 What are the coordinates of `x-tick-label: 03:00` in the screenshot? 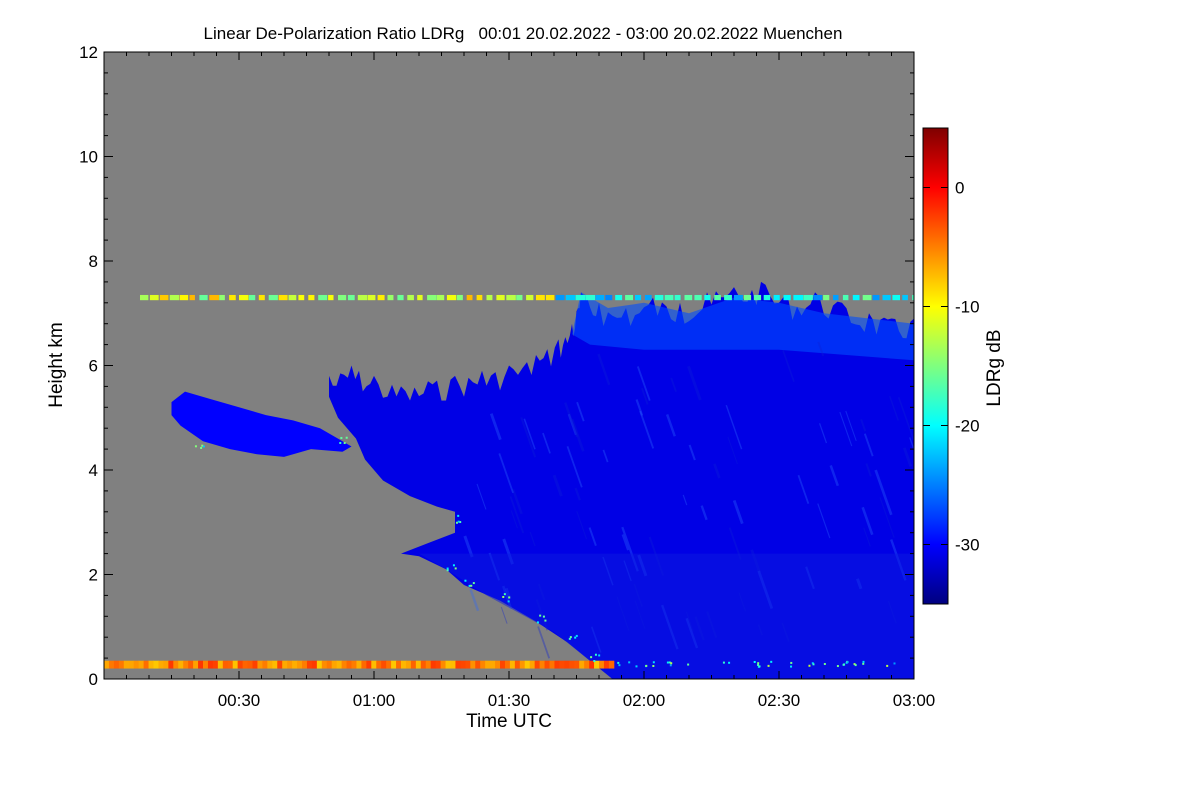 It's located at (914, 700).